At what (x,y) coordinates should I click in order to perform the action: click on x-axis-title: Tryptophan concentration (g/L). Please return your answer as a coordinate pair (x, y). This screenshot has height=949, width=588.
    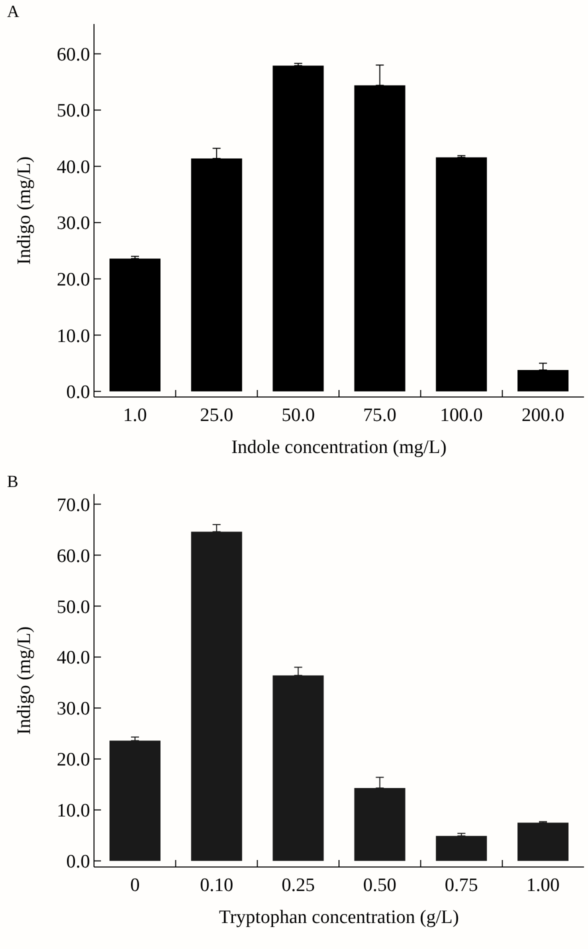
    Looking at the image, I should click on (339, 917).